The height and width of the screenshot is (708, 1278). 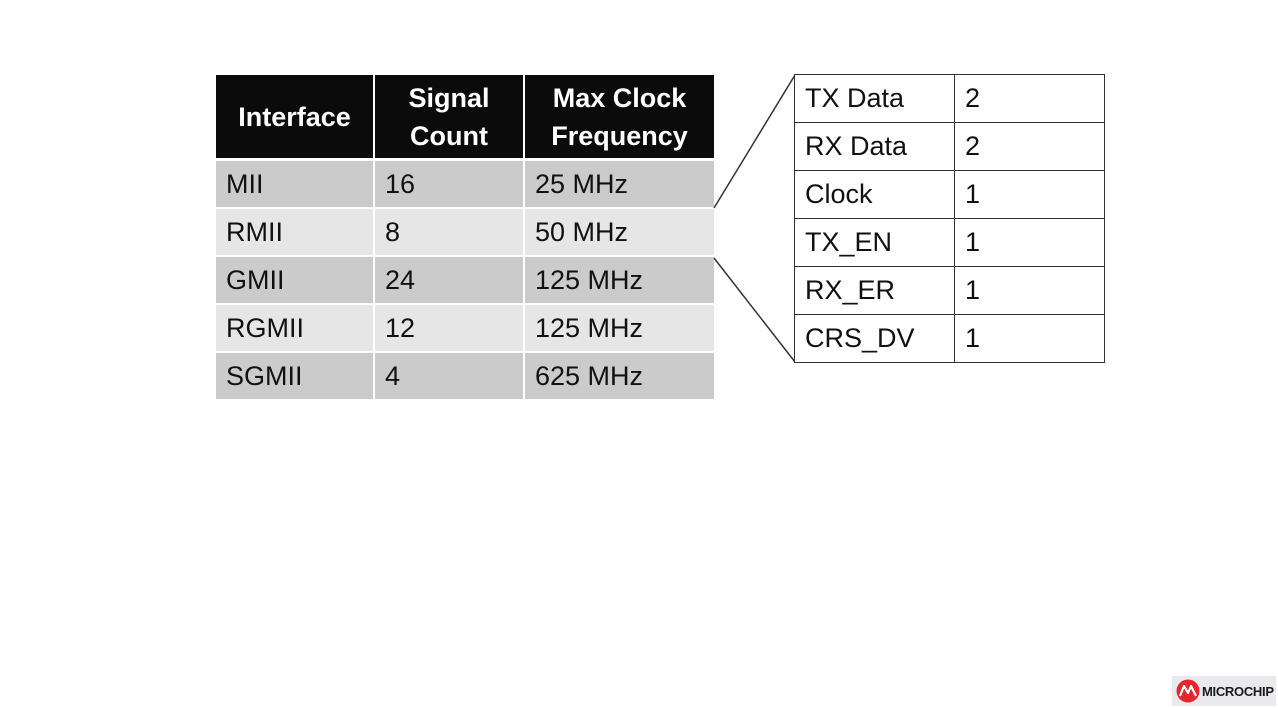 I want to click on logo-text: MICROCHIP, so click(x=1238, y=691).